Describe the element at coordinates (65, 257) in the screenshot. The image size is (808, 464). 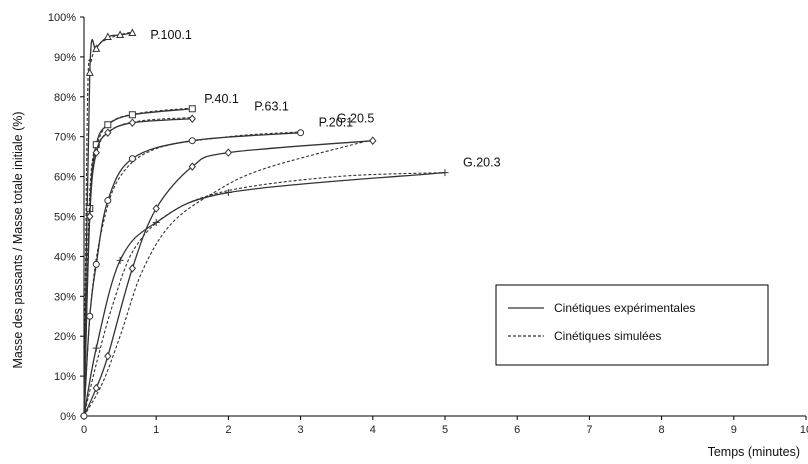
I see `y-tick-label: 40%` at that location.